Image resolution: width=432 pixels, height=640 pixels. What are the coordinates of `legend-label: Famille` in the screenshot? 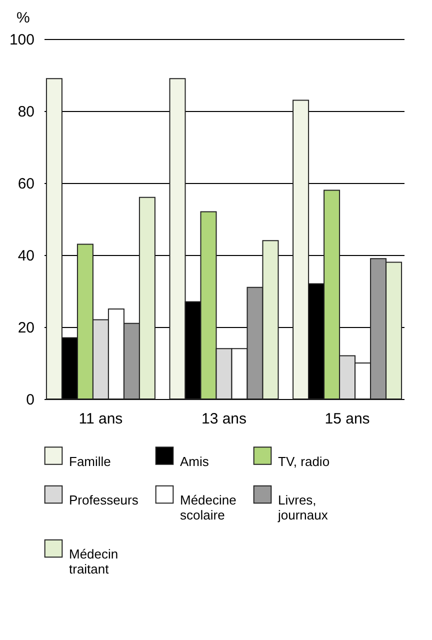 It's located at (90, 461).